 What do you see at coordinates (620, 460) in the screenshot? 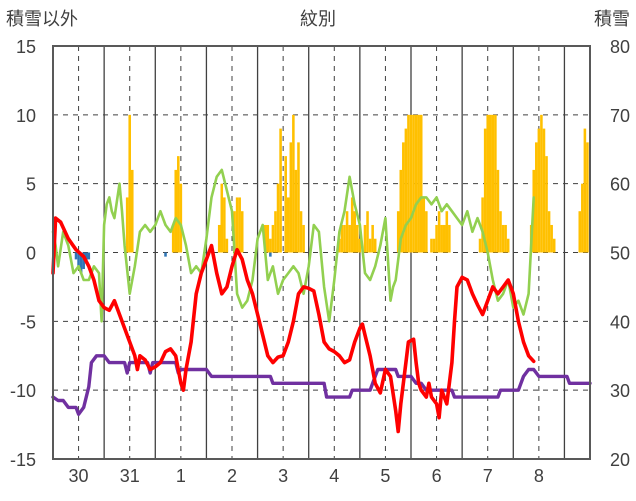
I see `y-right-tick-label: 20` at bounding box center [620, 460].